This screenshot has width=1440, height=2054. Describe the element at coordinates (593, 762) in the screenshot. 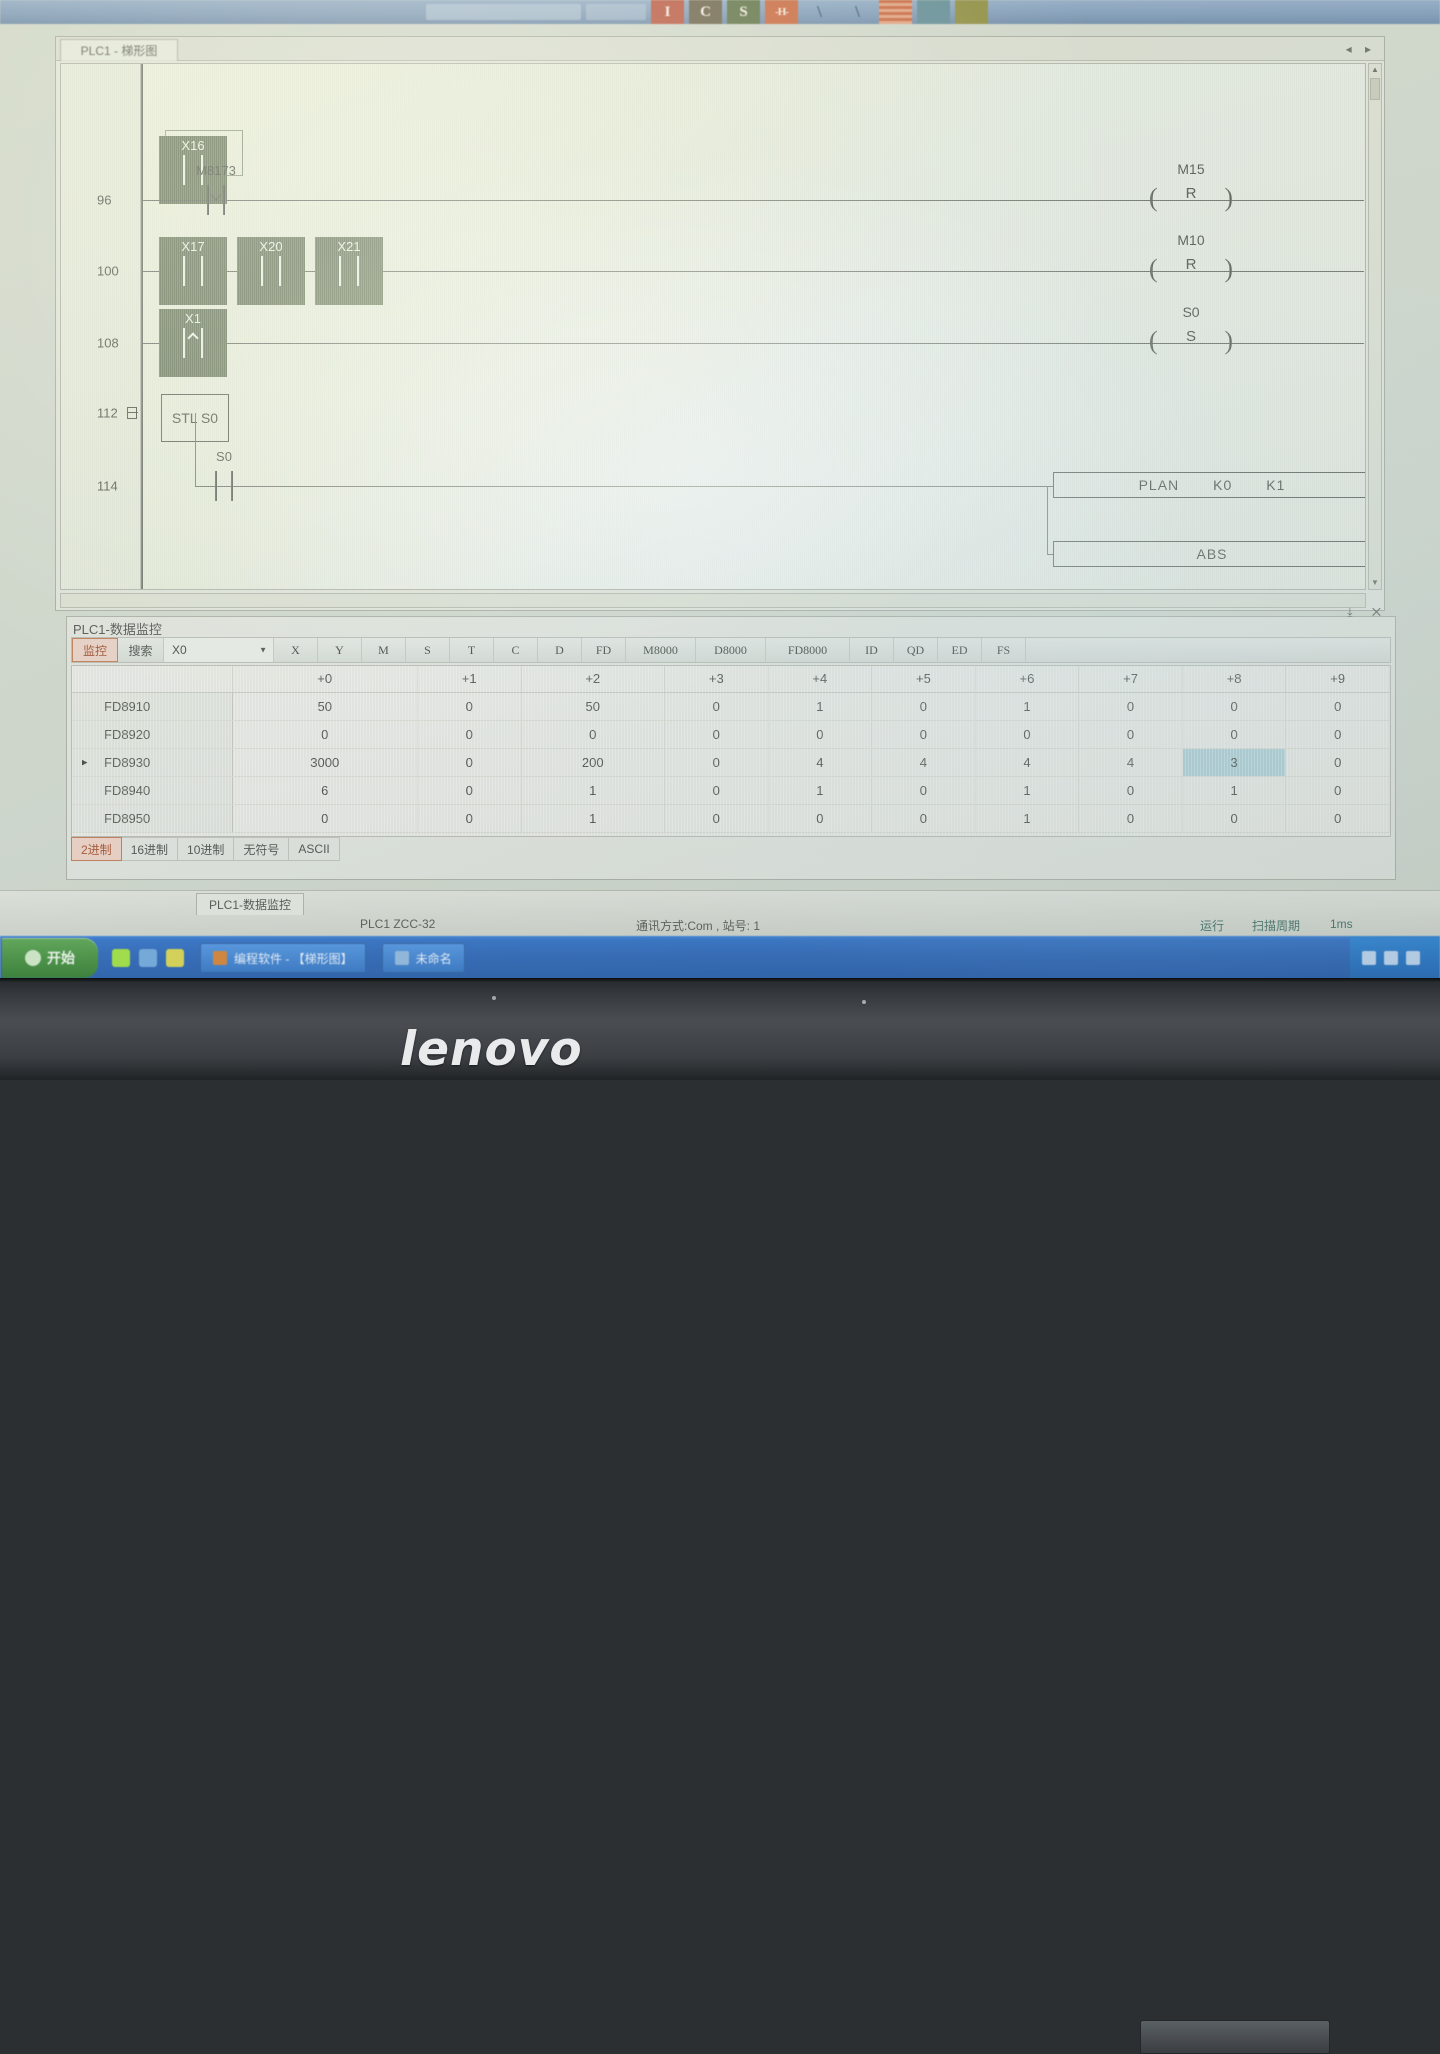

I see `data-cell: 200` at that location.